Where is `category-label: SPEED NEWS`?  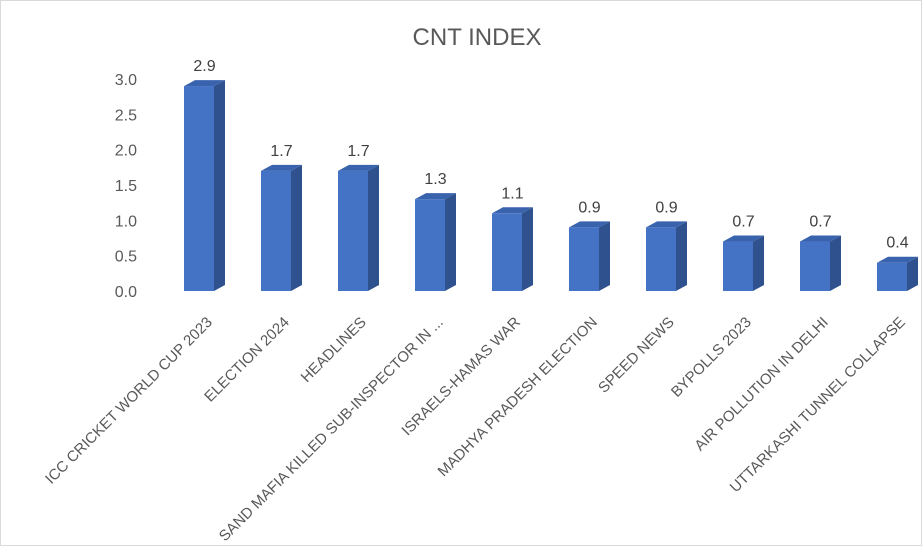 category-label: SPEED NEWS is located at coordinates (636, 355).